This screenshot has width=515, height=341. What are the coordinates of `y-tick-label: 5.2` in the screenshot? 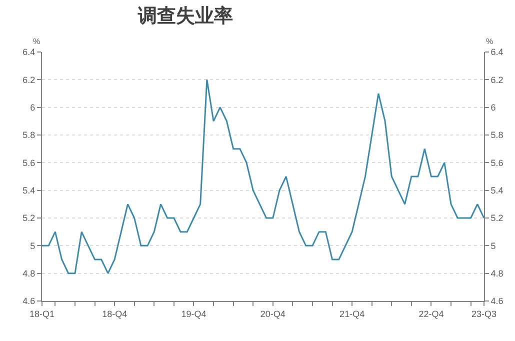 It's located at (29, 218).